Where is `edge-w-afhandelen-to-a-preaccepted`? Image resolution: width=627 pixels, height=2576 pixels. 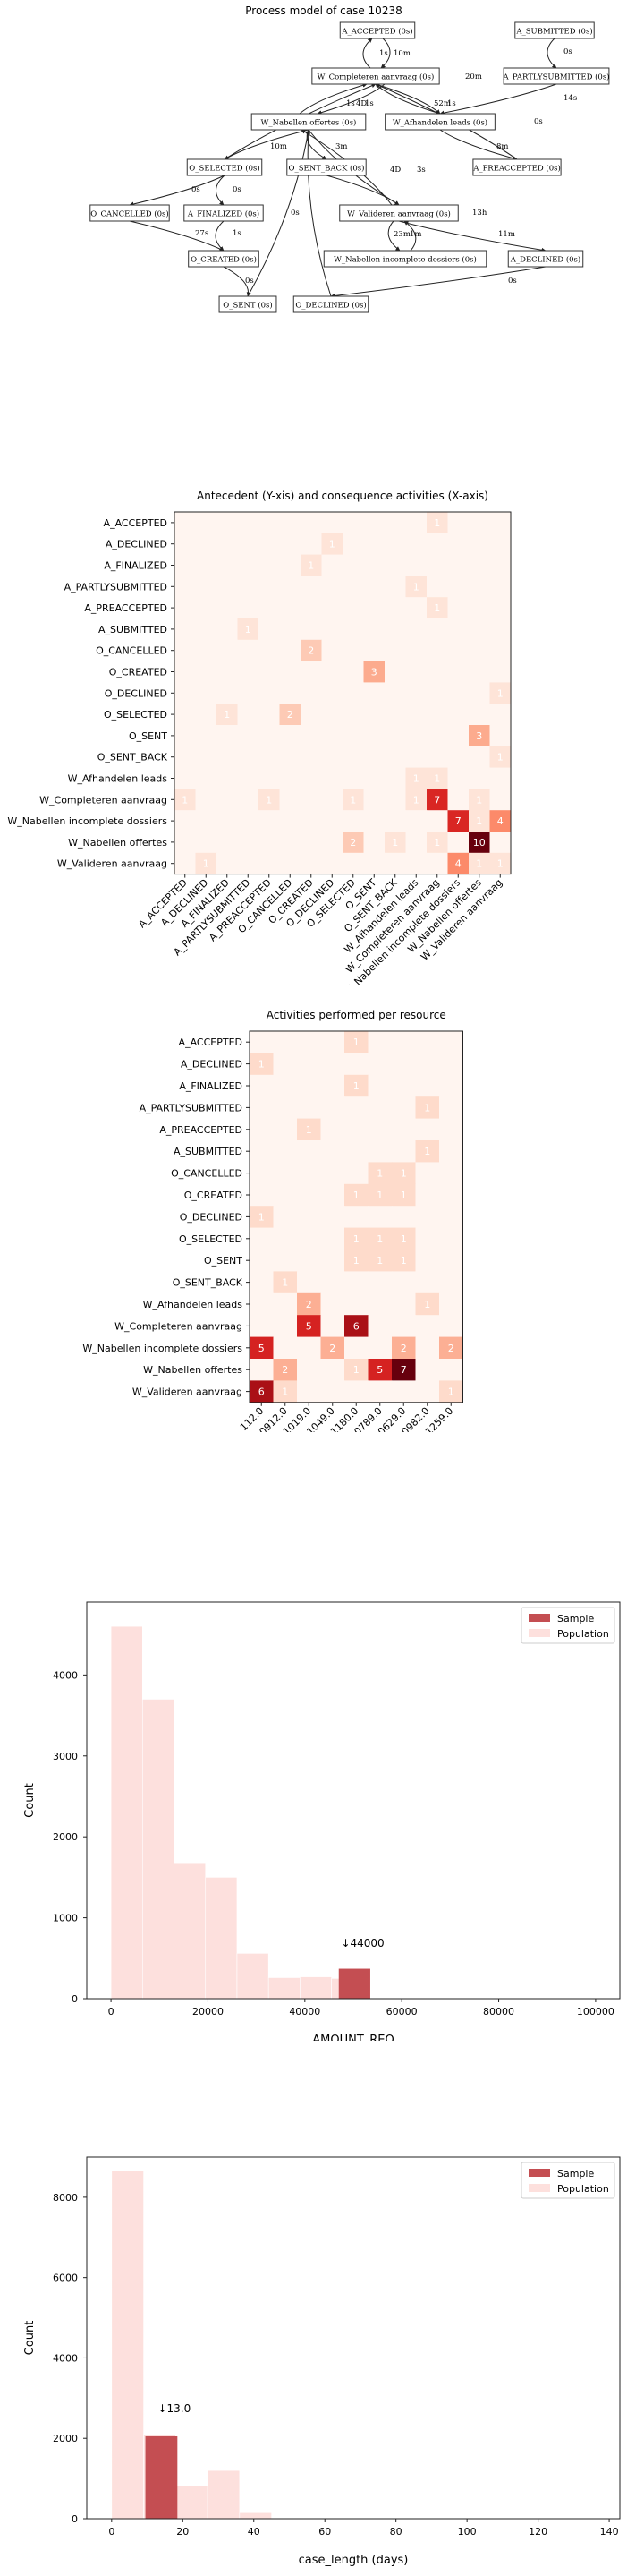
edge-w-afhandelen-to-a-preaccepted is located at coordinates (479, 145).